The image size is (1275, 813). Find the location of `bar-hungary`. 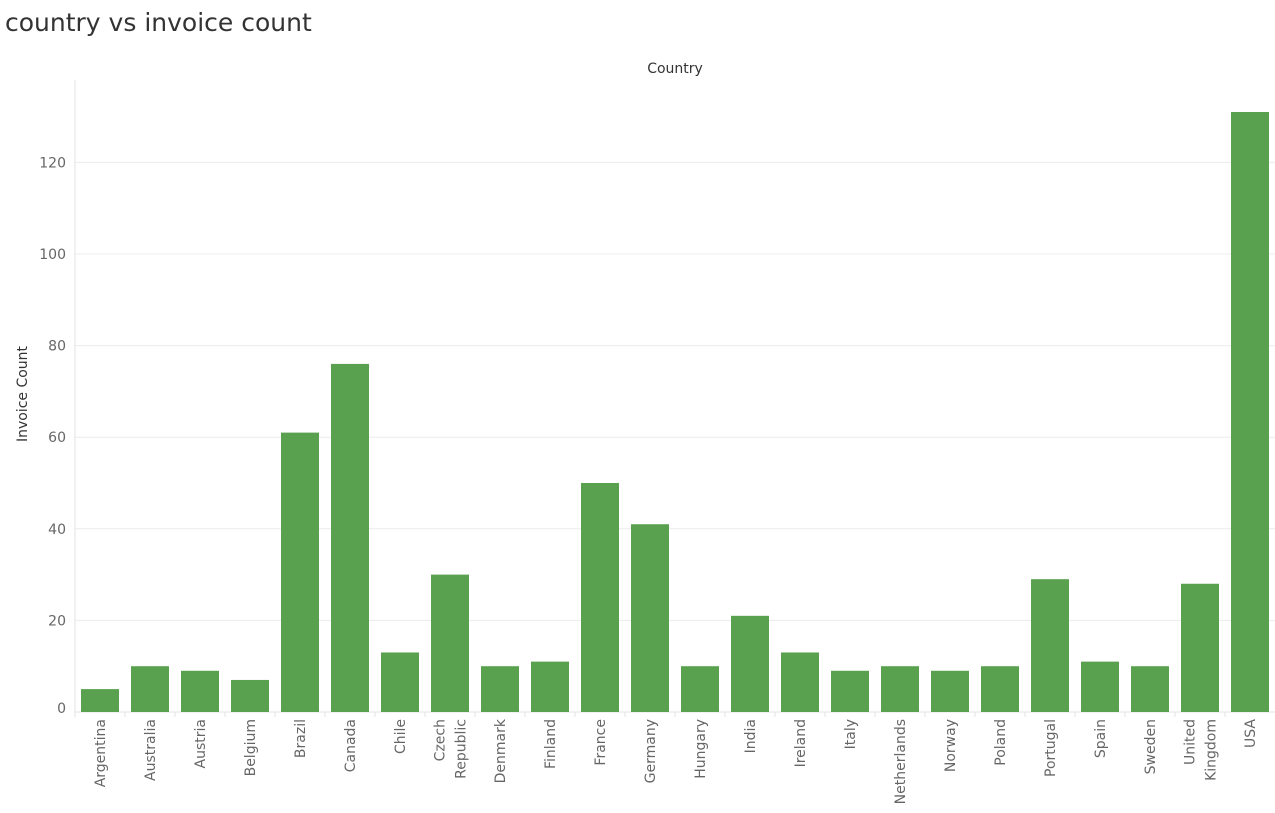

bar-hungary is located at coordinates (700, 689).